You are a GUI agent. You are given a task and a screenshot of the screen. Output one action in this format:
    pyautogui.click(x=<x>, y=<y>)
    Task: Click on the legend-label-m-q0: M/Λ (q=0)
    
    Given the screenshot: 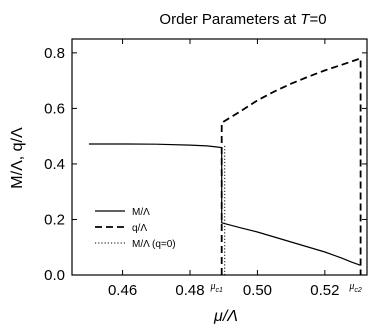 What is the action you would take?
    pyautogui.click(x=154, y=244)
    